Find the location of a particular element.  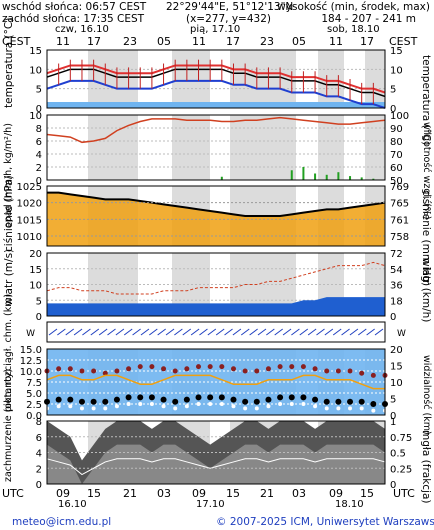

wind-ytick-left-4: 20 is located at coordinates (35, 254).